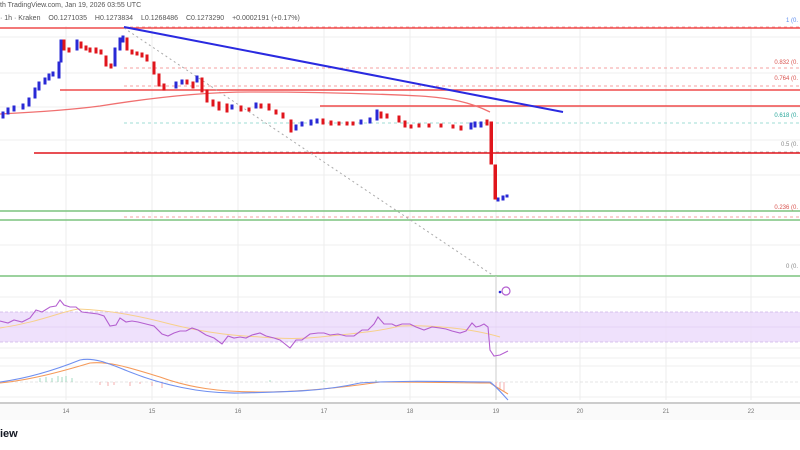 The height and width of the screenshot is (450, 800). What do you see at coordinates (152, 412) in the screenshot?
I see `x-label-15: 15` at bounding box center [152, 412].